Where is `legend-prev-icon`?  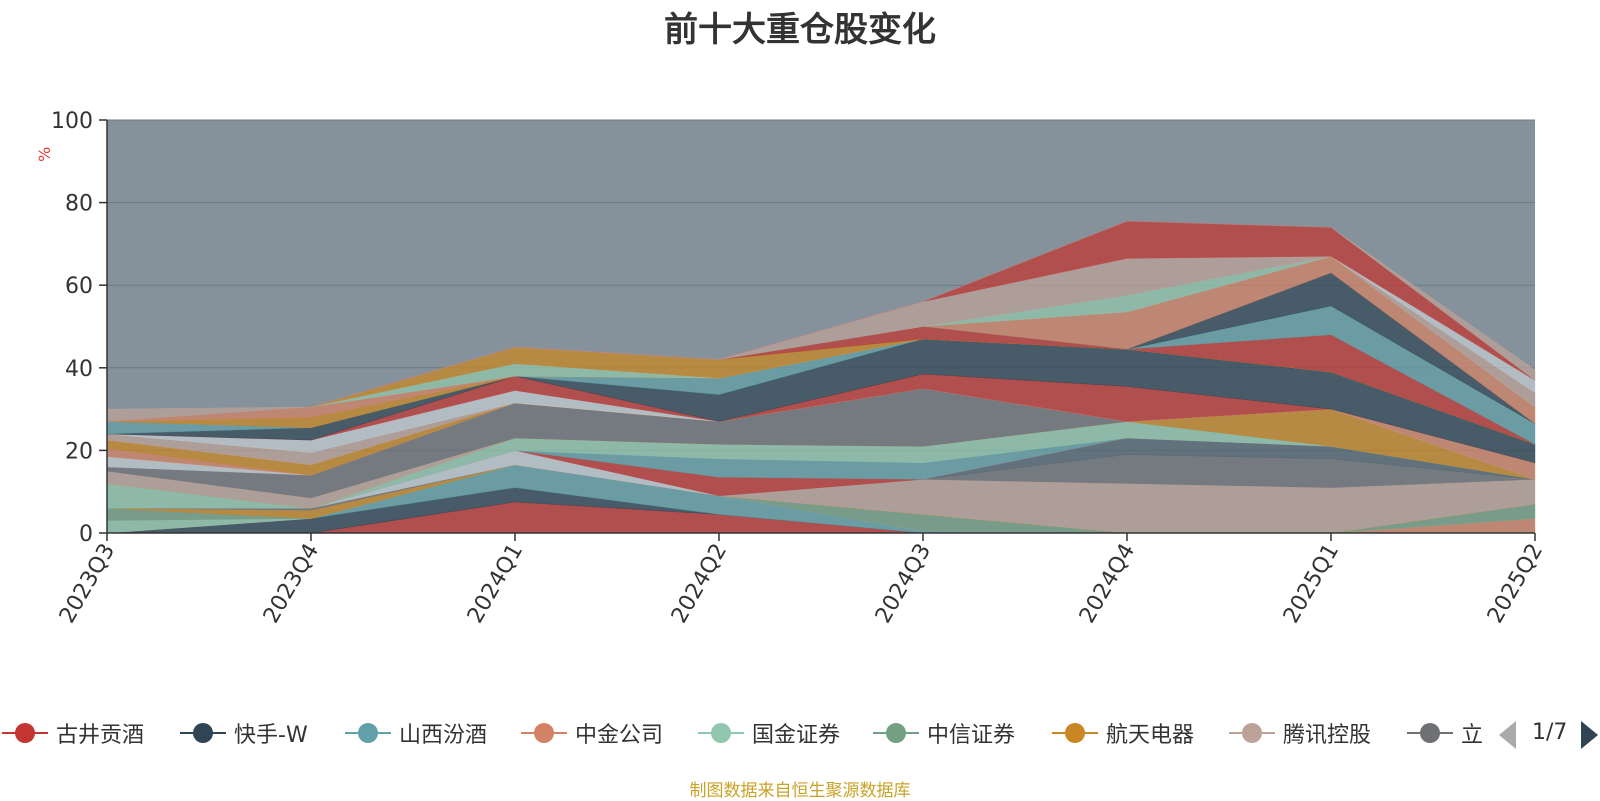 legend-prev-icon is located at coordinates (1508, 735).